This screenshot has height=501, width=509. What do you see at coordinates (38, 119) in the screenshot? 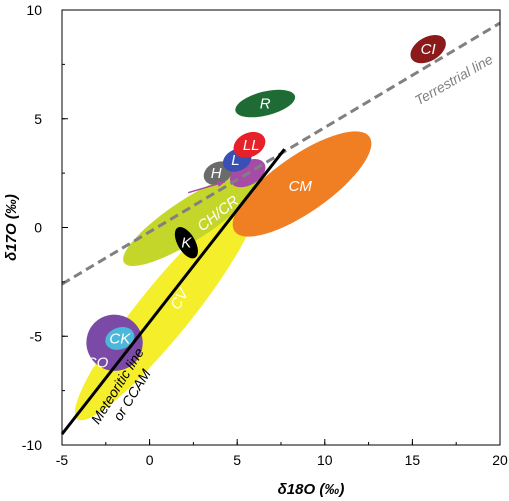
I see `y-tick-label: 5` at bounding box center [38, 119].